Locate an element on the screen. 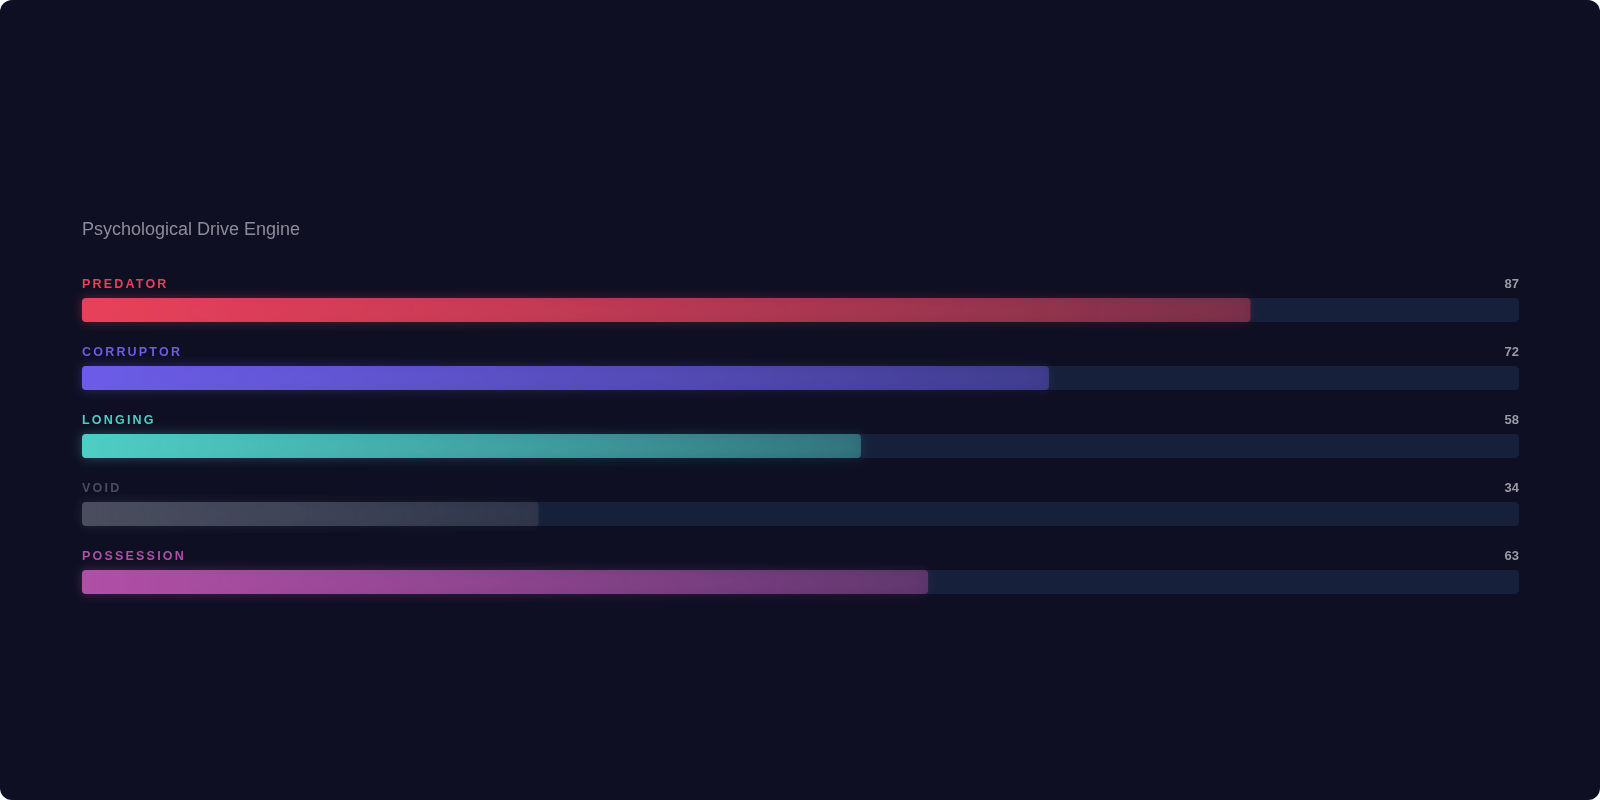 This screenshot has height=800, width=1600. y-tick-label: POSSESSION is located at coordinates (134, 556).